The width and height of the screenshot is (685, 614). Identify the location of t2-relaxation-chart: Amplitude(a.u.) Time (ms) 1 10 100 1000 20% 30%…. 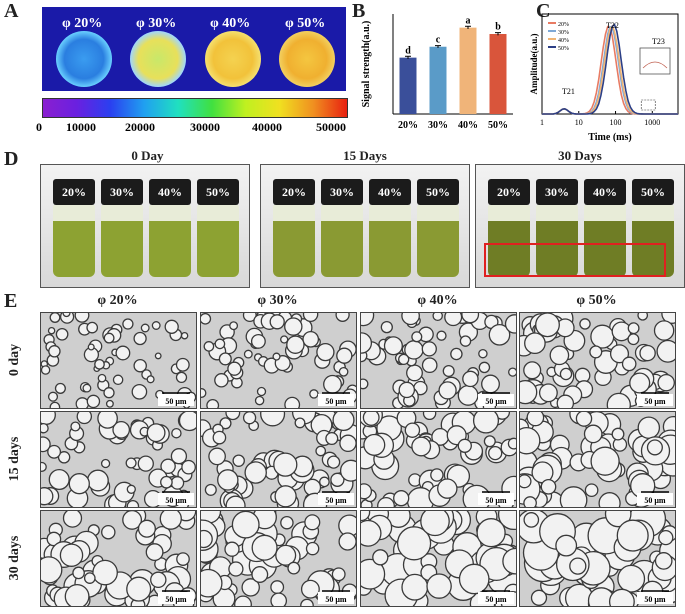
(604, 78).